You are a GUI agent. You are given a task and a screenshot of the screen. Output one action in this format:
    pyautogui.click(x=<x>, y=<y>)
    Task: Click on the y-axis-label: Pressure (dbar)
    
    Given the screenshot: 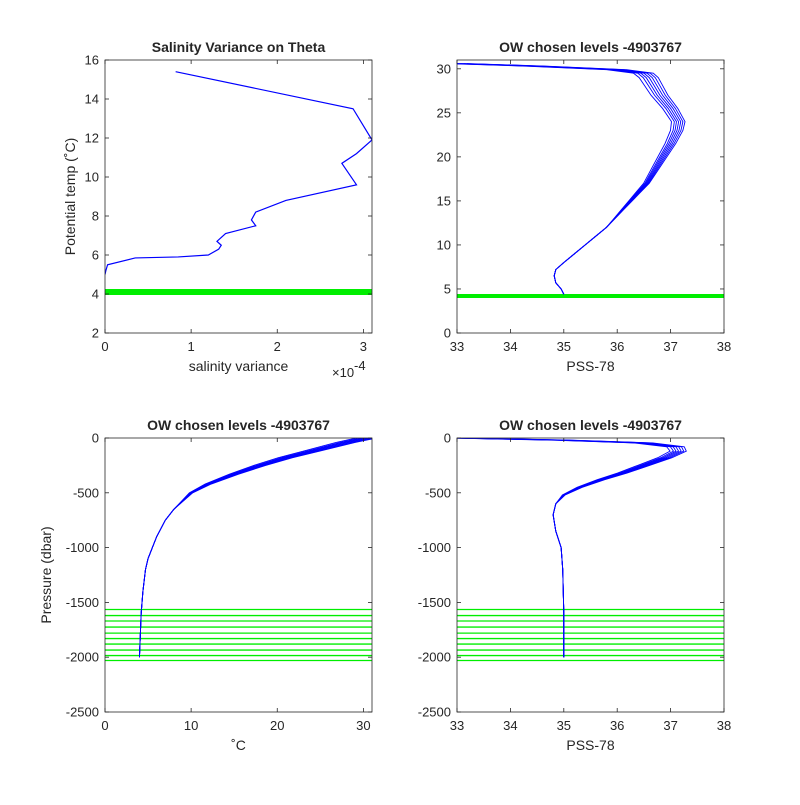 What is the action you would take?
    pyautogui.click(x=46, y=574)
    